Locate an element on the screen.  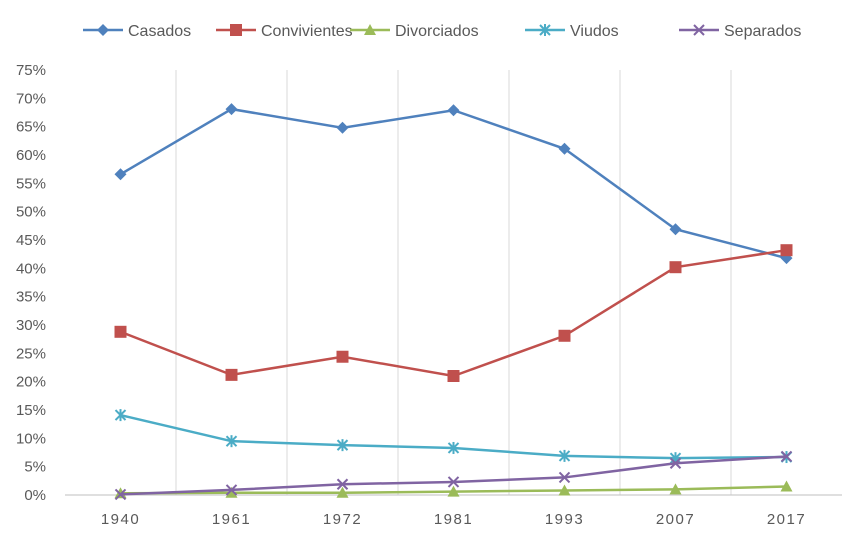
legend-marker-convivientes is located at coordinates (236, 30).